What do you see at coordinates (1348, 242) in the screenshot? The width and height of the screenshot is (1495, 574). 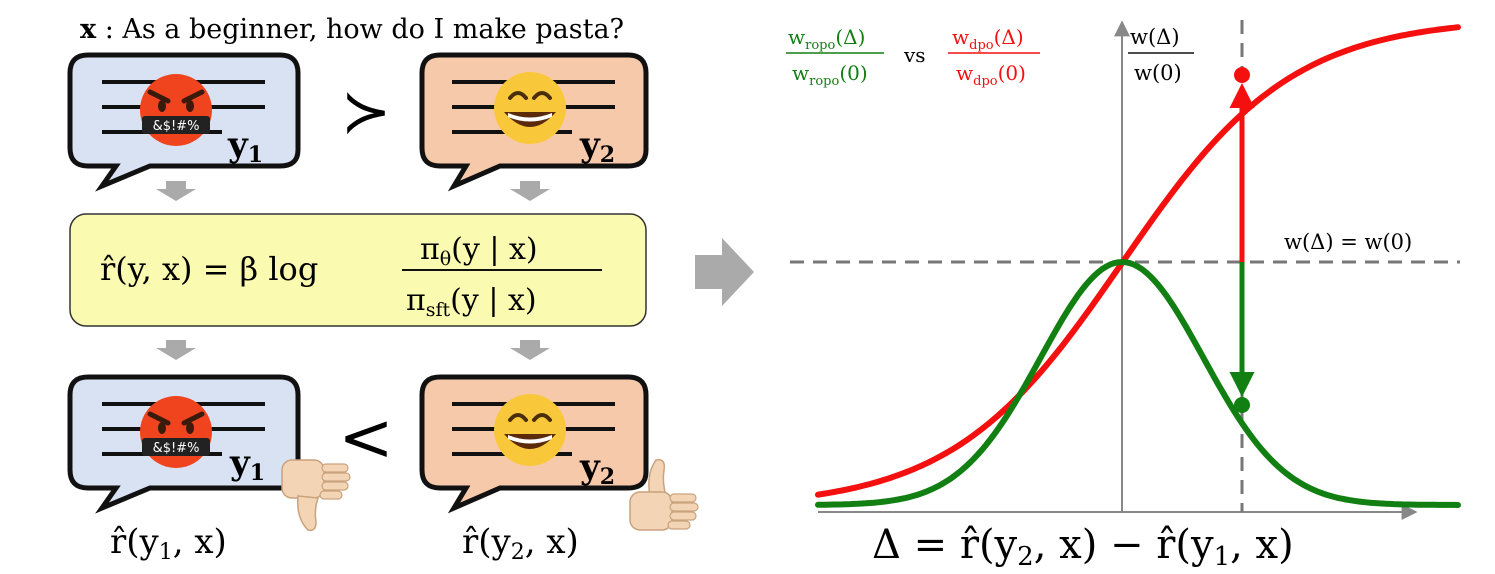 I see `reference-line-label: w(Δ) = w(0)` at bounding box center [1348, 242].